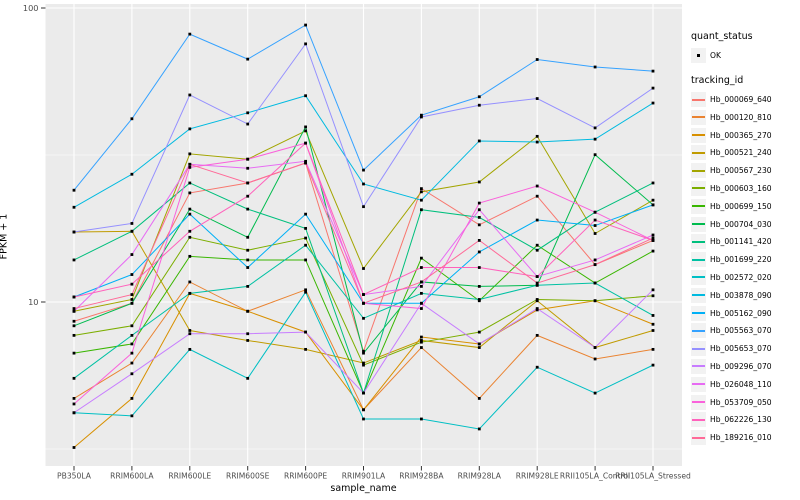 This screenshot has height=500, width=800. I want to click on legend-item-label: Hb_005563_070, so click(741, 331).